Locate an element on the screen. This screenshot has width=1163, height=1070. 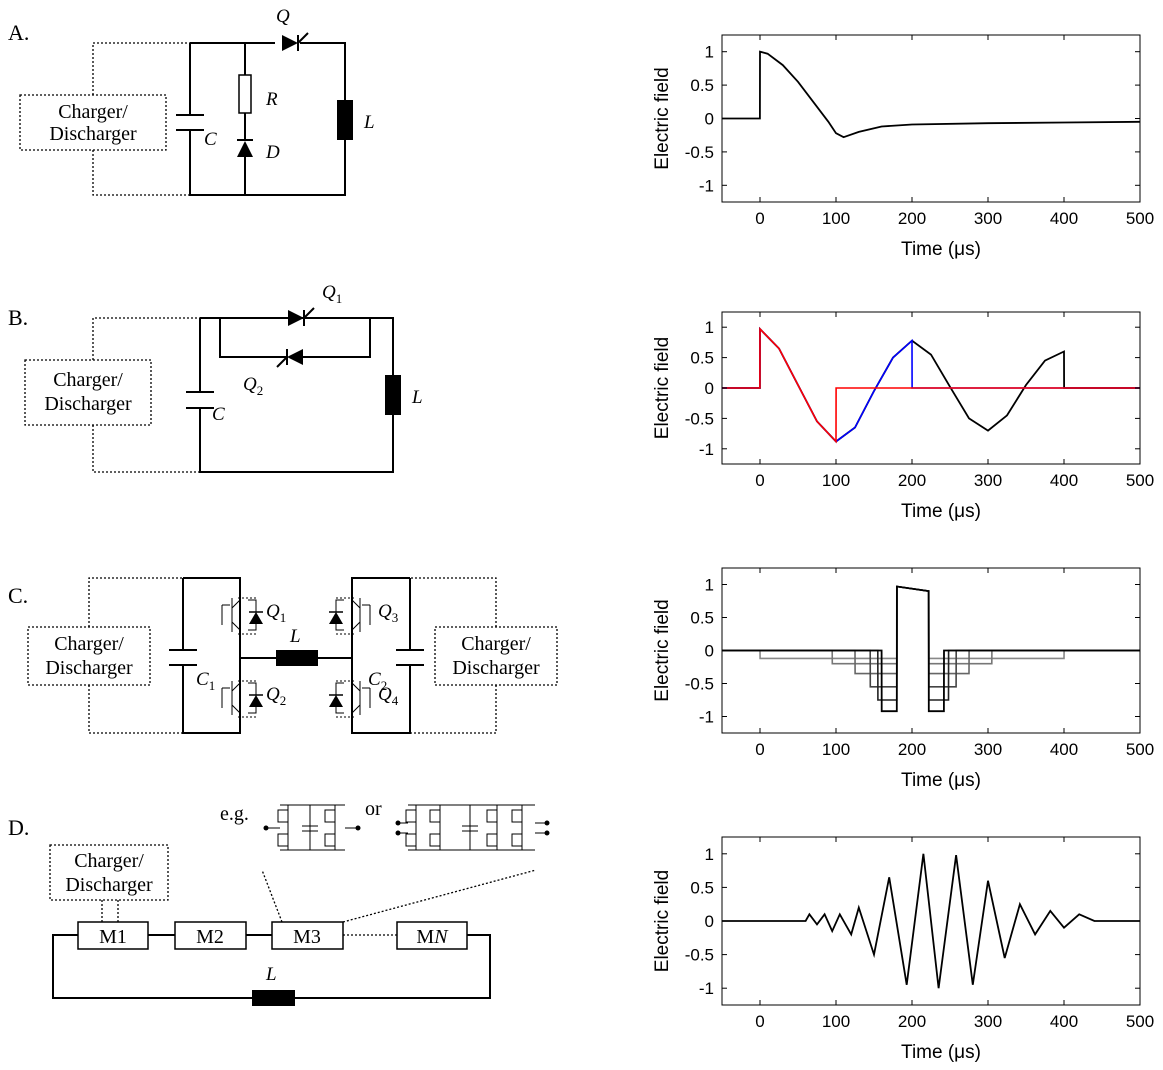
q1-label-c: Q1 is located at coordinates (276, 613).